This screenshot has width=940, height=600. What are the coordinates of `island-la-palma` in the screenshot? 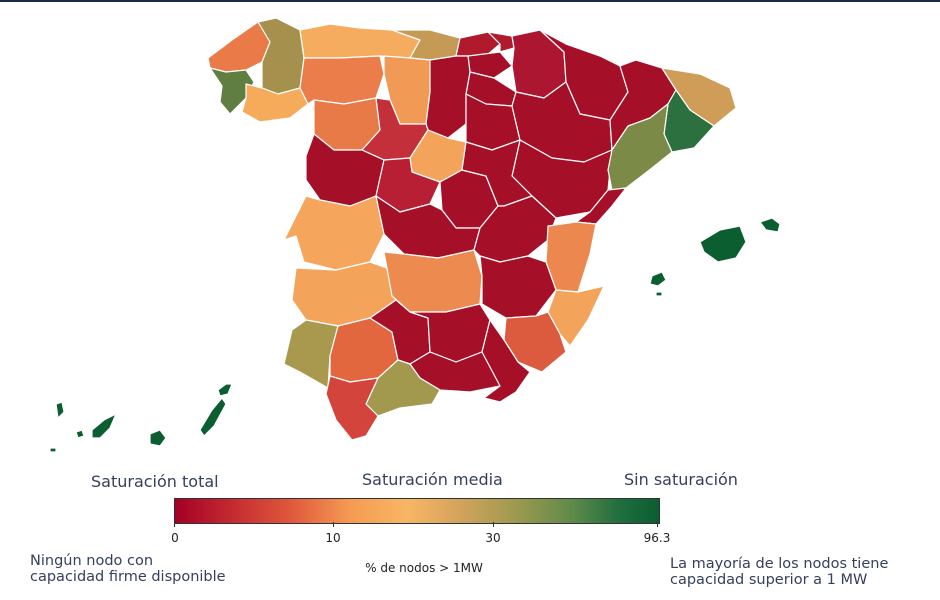 It's located at (60, 410).